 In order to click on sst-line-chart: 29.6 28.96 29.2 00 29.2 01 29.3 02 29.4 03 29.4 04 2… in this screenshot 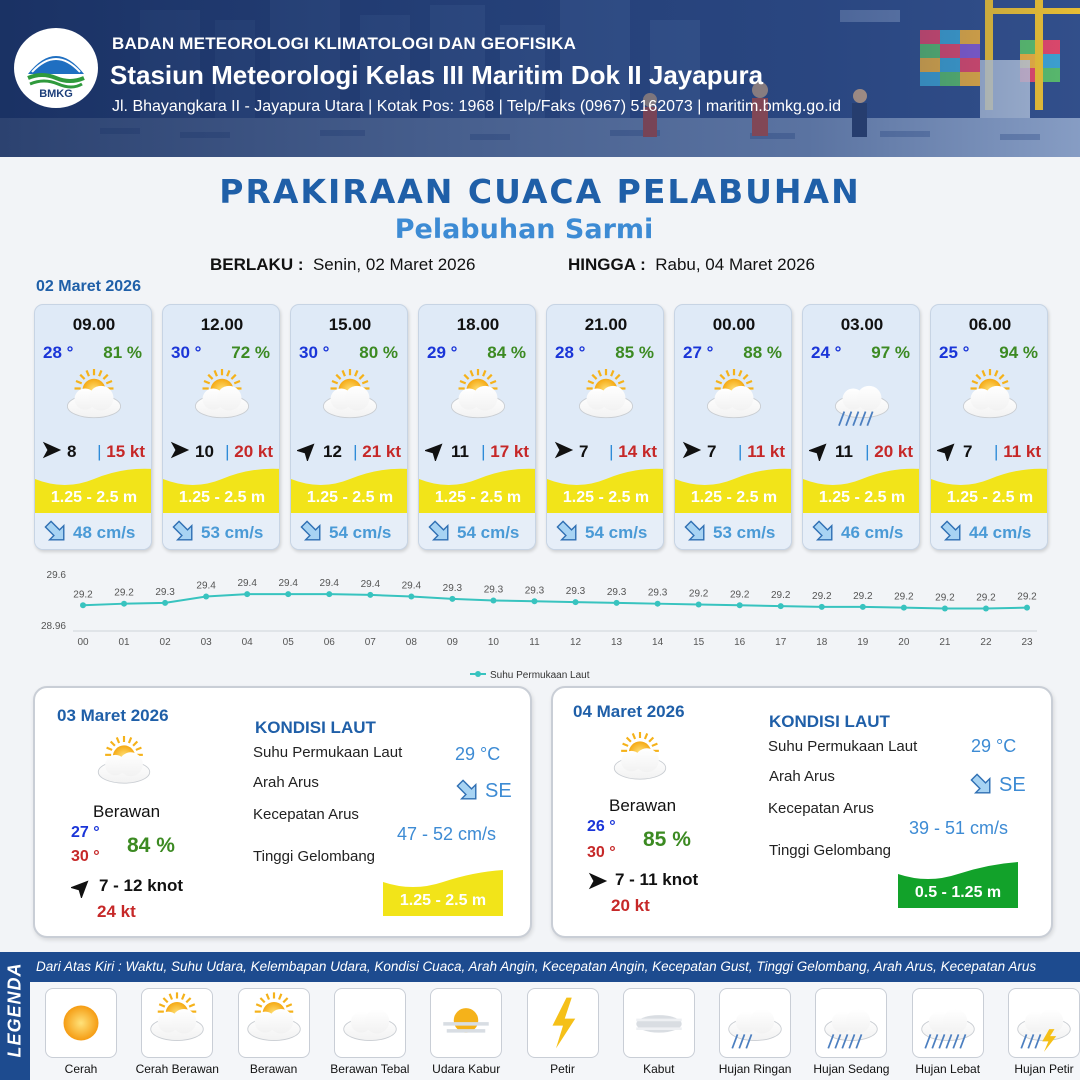, I will do `click(539, 625)`.